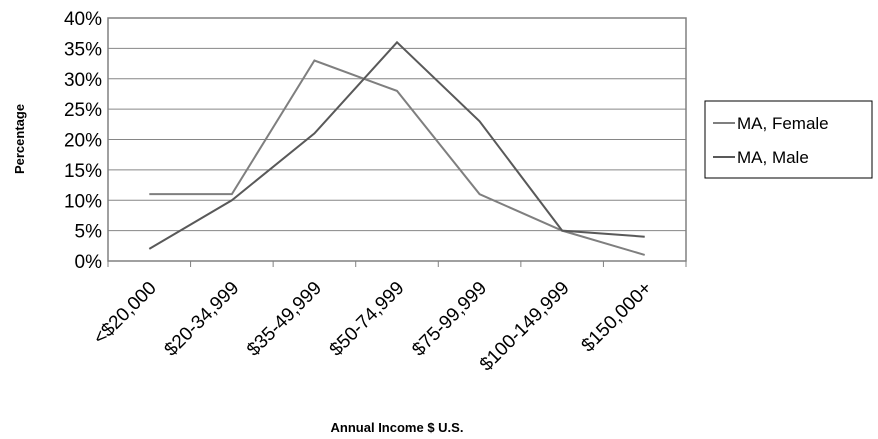 This screenshot has width=878, height=439. I want to click on legend-label: MA, Female, so click(783, 123).